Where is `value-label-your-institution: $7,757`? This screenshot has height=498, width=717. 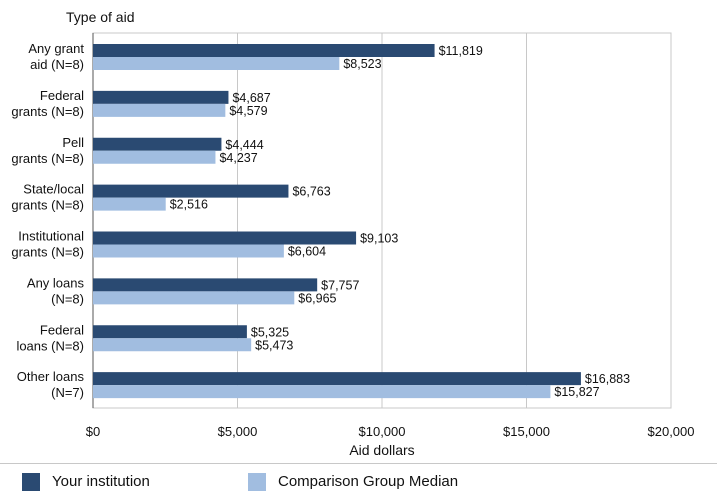
value-label-your-institution: $7,757 is located at coordinates (340, 285).